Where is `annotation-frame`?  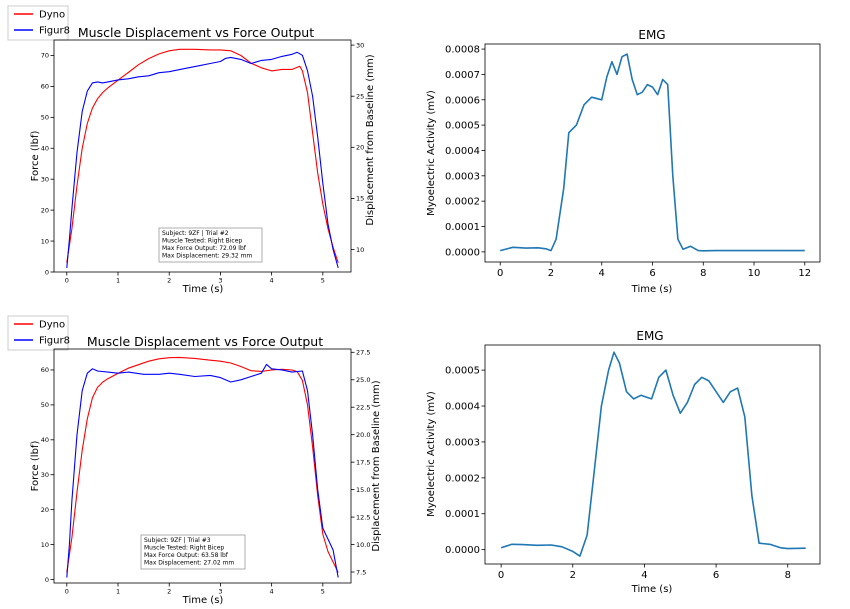
annotation-frame is located at coordinates (210, 245).